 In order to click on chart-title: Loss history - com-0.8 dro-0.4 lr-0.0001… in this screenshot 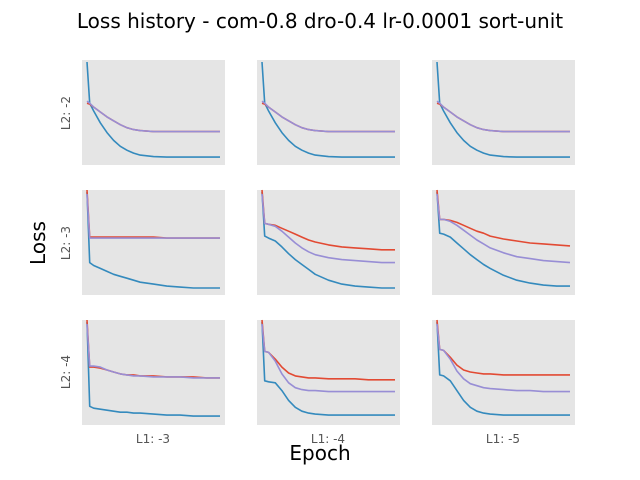, I will do `click(320, 21)`.